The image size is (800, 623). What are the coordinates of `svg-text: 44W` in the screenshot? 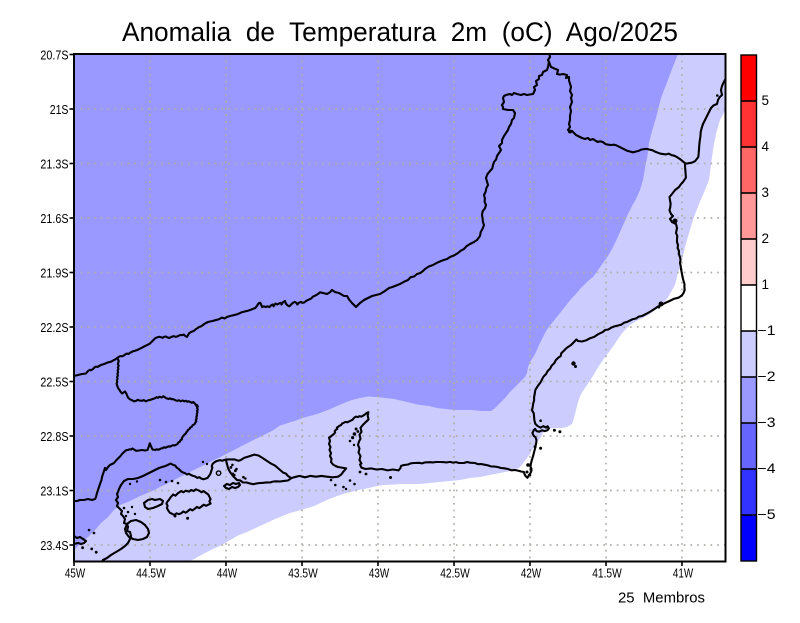 It's located at (227, 573).